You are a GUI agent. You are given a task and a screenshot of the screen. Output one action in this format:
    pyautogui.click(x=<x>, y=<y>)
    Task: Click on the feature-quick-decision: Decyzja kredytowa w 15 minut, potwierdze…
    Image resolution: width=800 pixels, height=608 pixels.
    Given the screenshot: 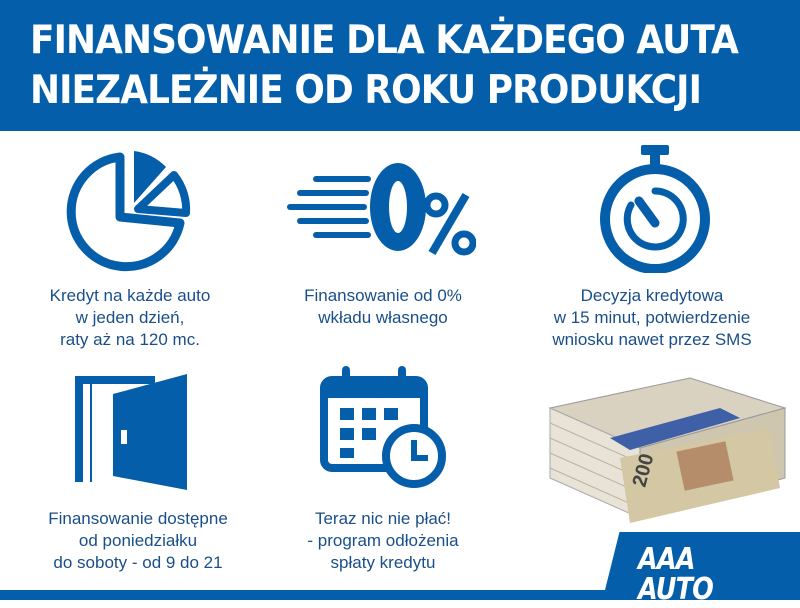 What is the action you would take?
    pyautogui.click(x=652, y=318)
    